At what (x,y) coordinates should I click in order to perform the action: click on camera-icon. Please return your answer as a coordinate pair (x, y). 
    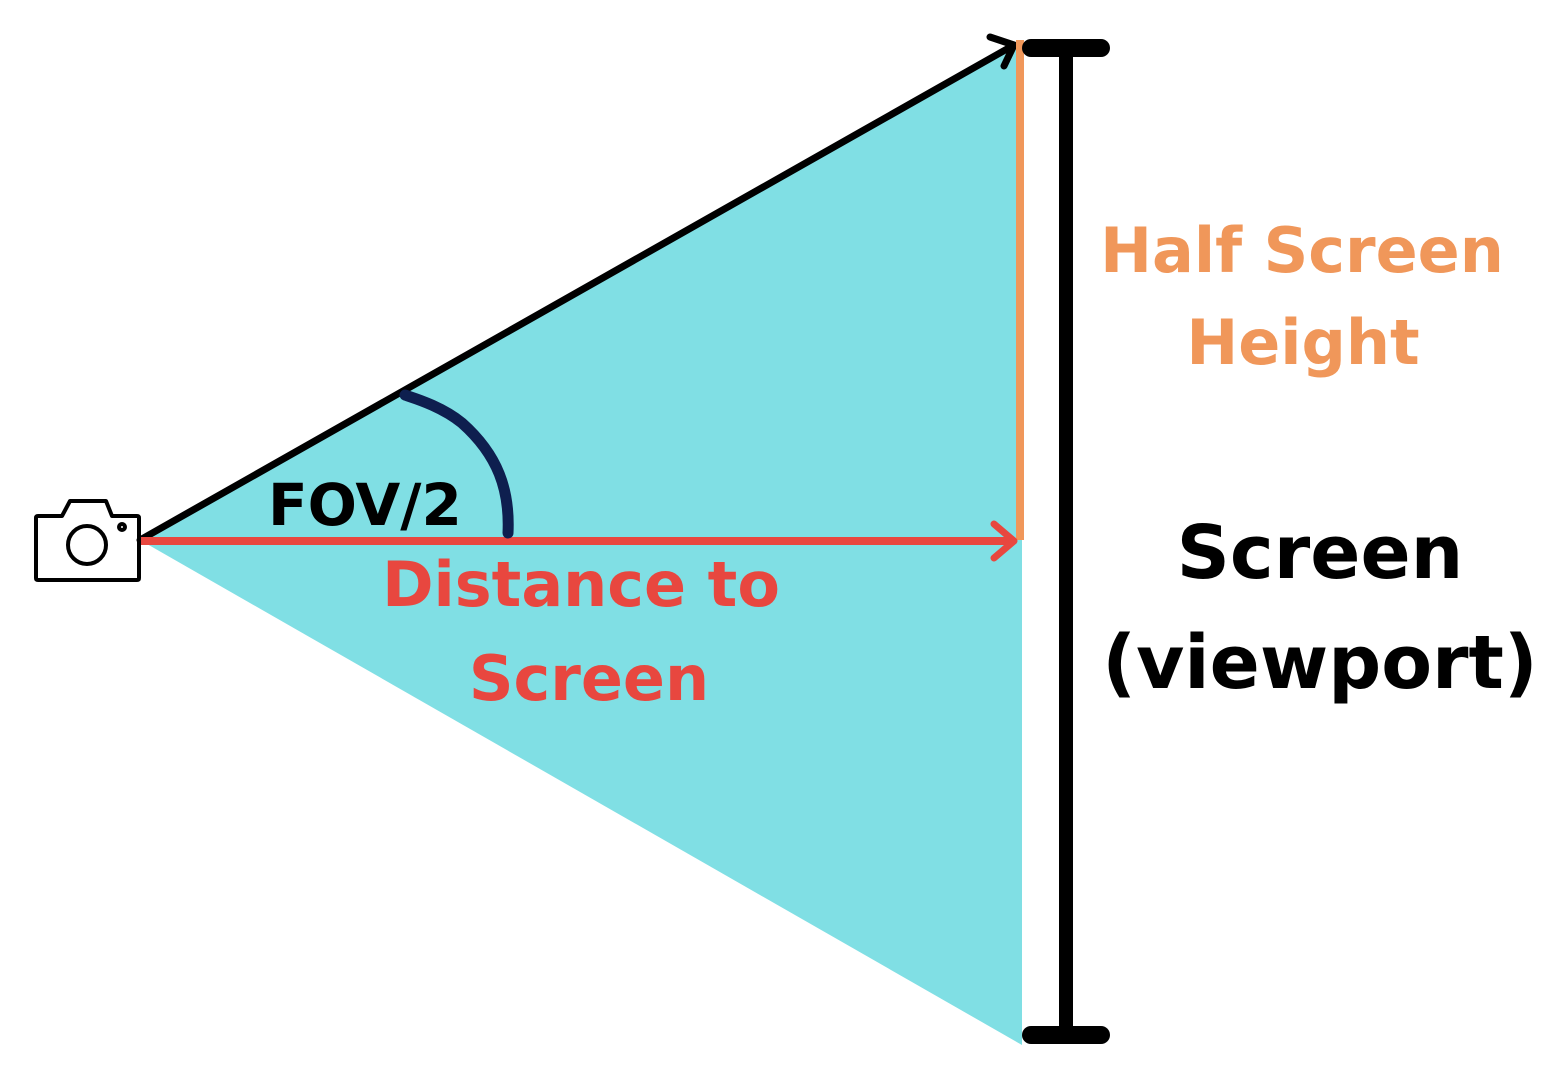
    Looking at the image, I should click on (87, 540).